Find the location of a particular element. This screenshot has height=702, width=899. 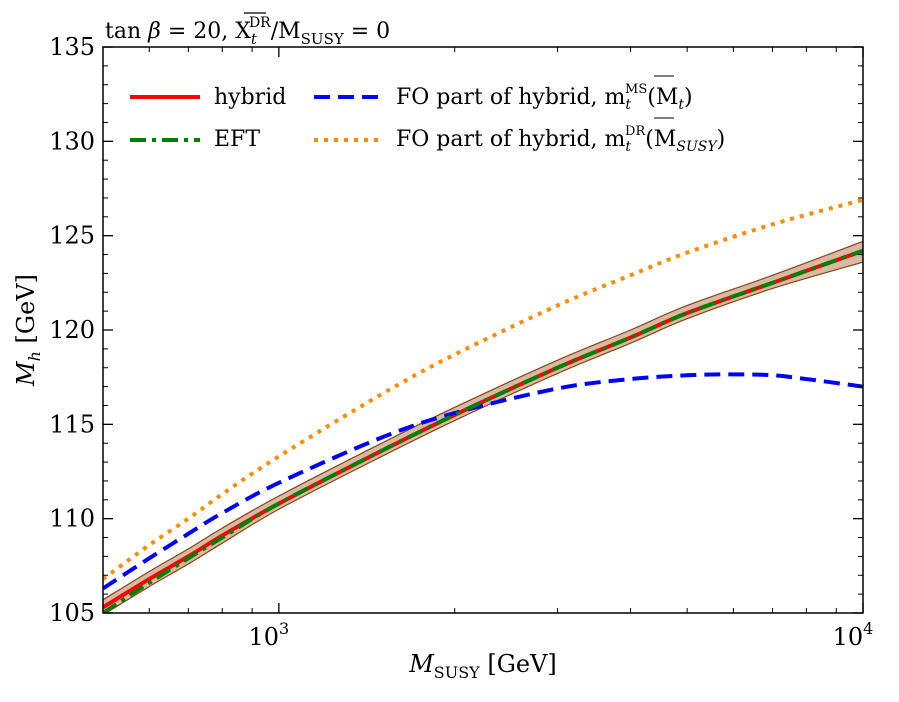

y-tick-labels: 105 110 115 120 125 130 135 is located at coordinates (72, 330).